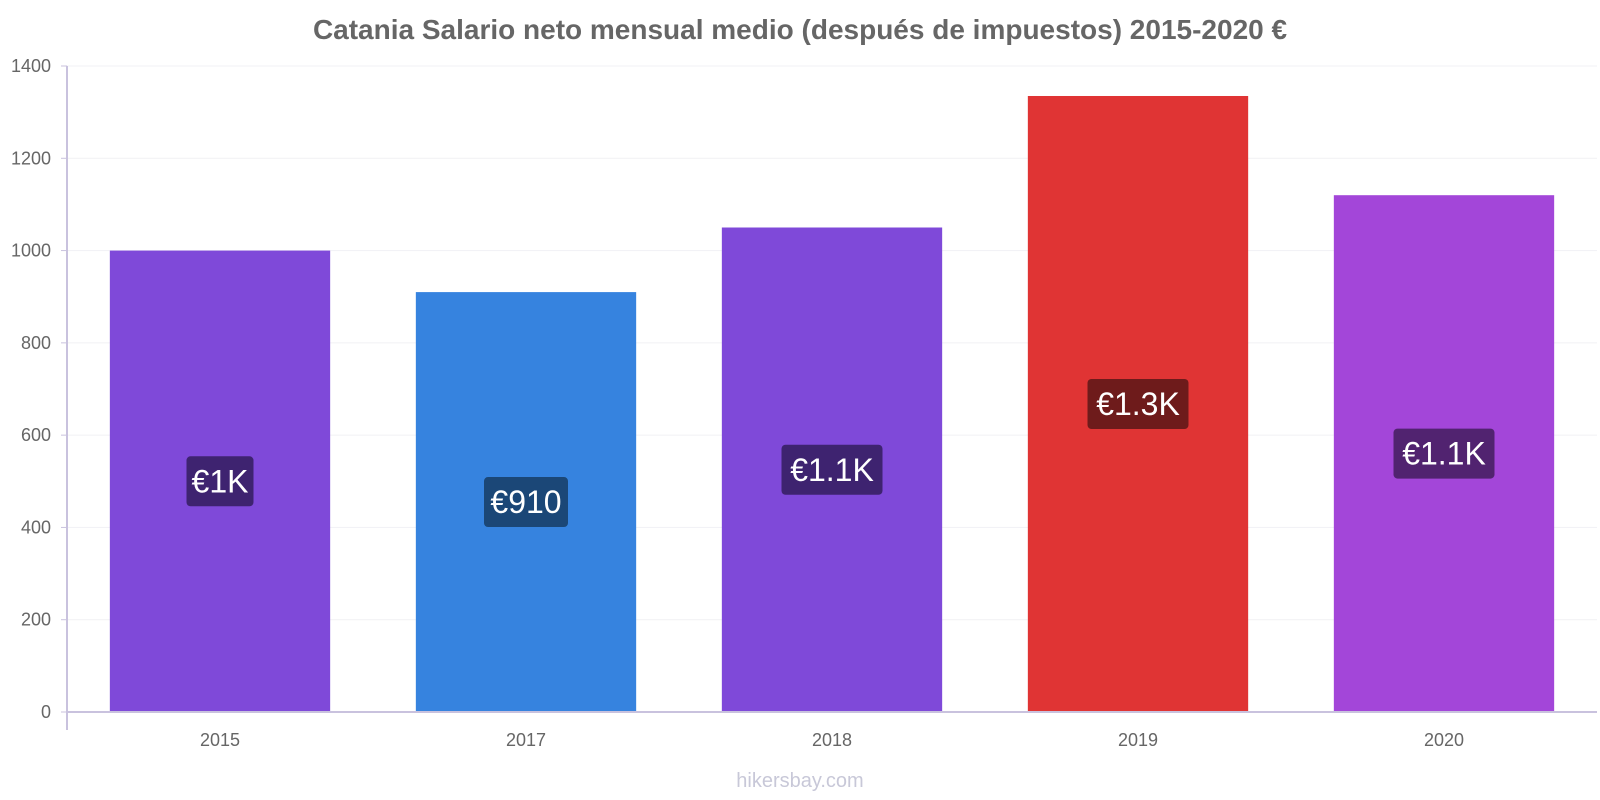 The image size is (1600, 800). I want to click on y-tick-label: 1000, so click(31, 251).